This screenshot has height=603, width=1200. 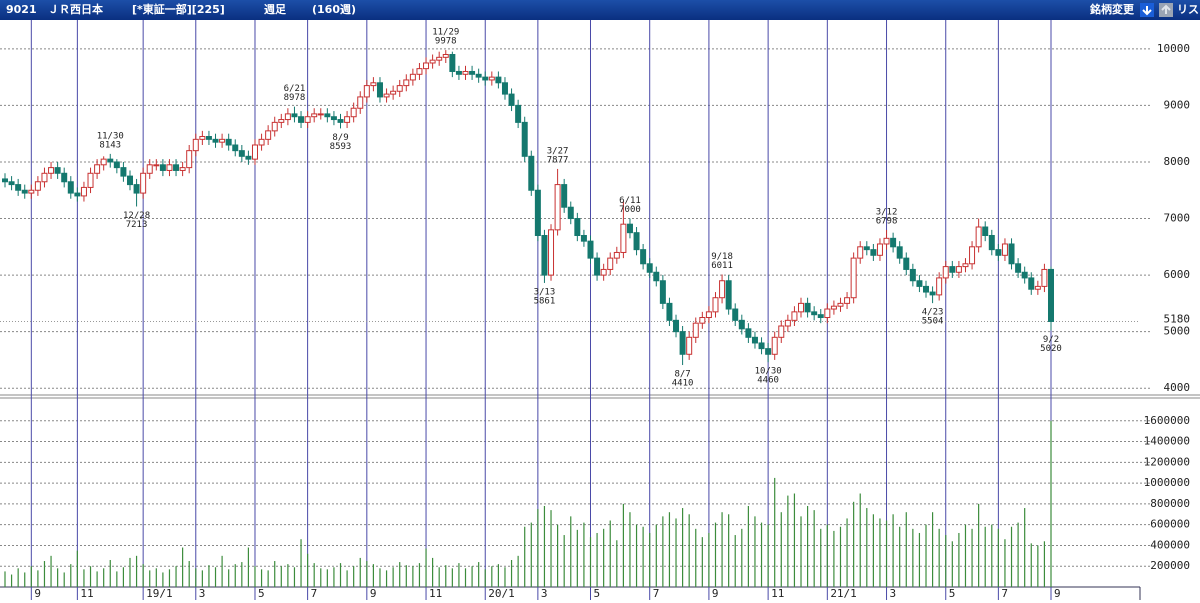 I want to click on x-tick-label: 9, so click(x=715, y=593).